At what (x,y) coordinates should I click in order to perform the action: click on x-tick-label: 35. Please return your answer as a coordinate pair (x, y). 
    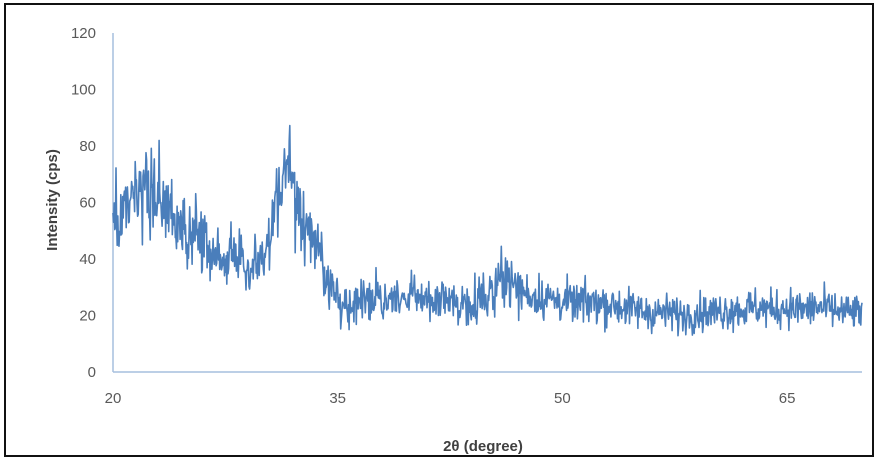
    Looking at the image, I should click on (337, 398).